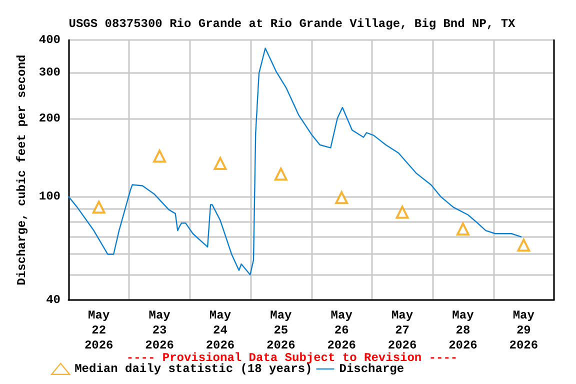 This screenshot has height=384, width=576. What do you see at coordinates (523, 330) in the screenshot?
I see `x-tick-label: May 29 2026` at bounding box center [523, 330].